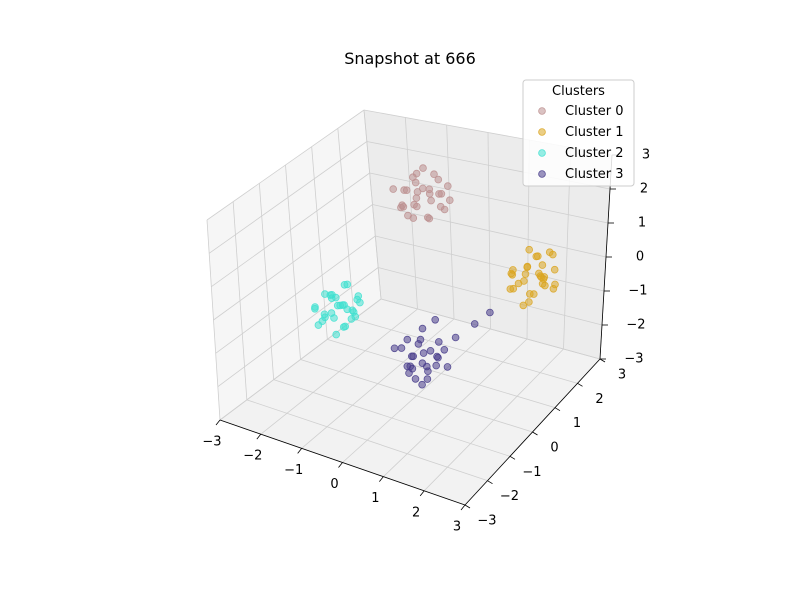  What do you see at coordinates (578, 91) in the screenshot?
I see `legend-title: Clusters` at bounding box center [578, 91].